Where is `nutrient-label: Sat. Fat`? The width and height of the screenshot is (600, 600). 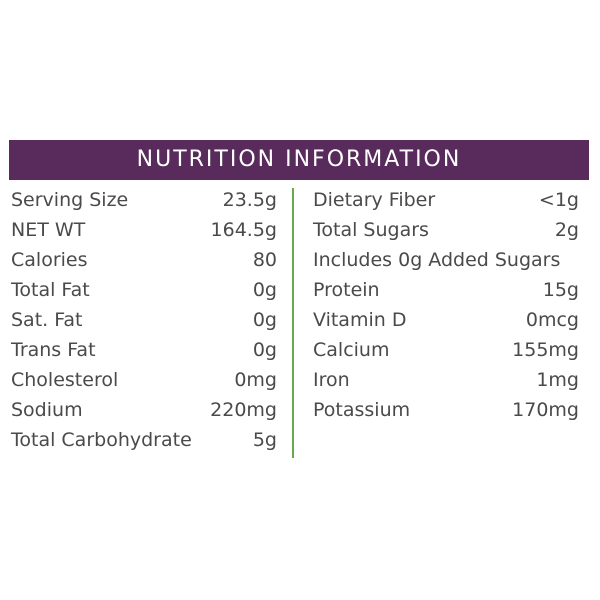
nutrient-label: Sat. Fat is located at coordinates (47, 320).